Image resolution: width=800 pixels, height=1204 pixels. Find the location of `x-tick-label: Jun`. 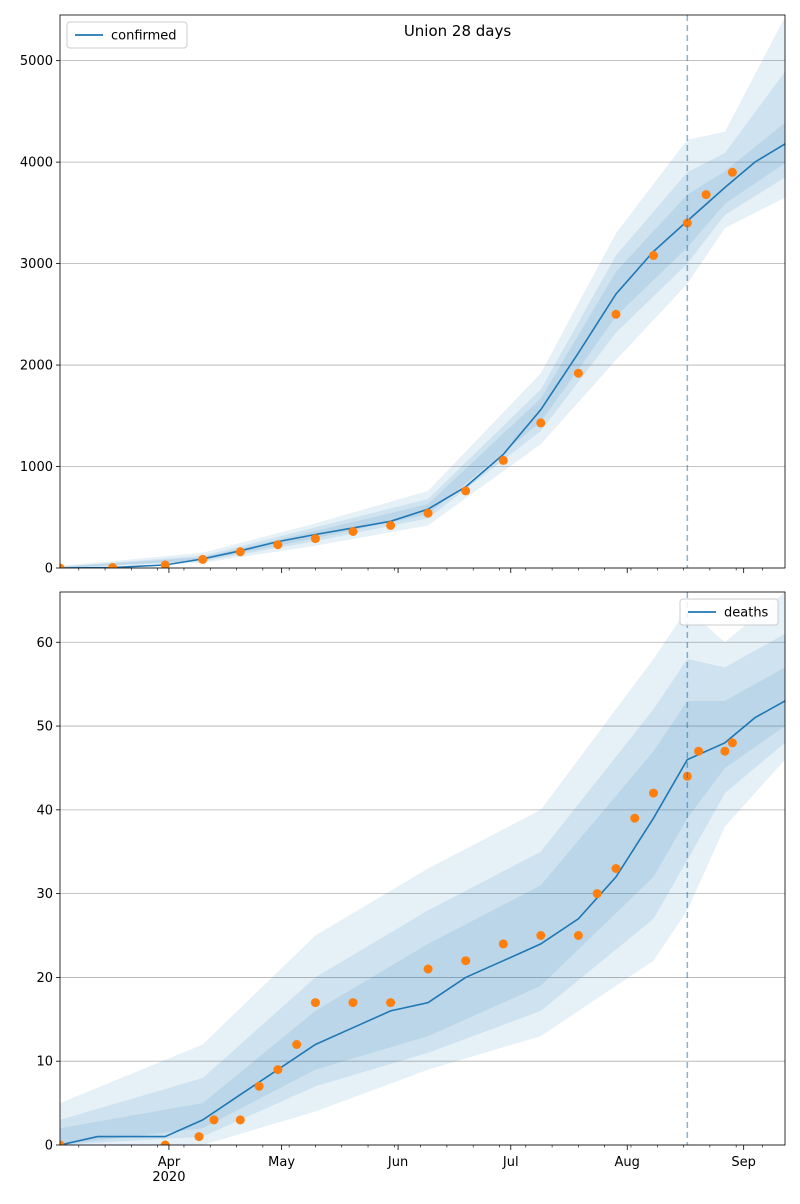

x-tick-label: Jun is located at coordinates (397, 1162).